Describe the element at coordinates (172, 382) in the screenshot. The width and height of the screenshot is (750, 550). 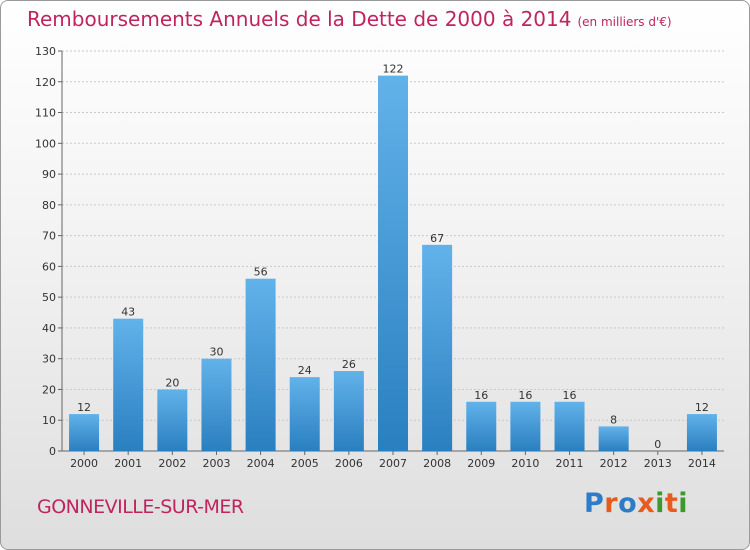
I see `bar-value-label: 20` at that location.